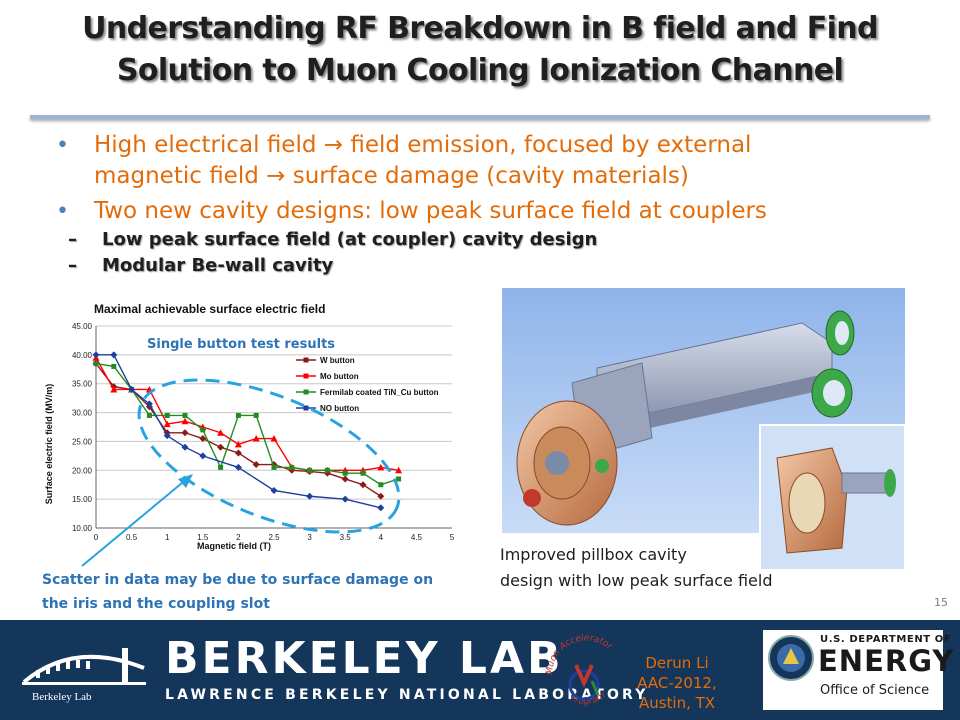 This screenshot has height=720, width=960. I want to click on beam-port, so click(557, 463).